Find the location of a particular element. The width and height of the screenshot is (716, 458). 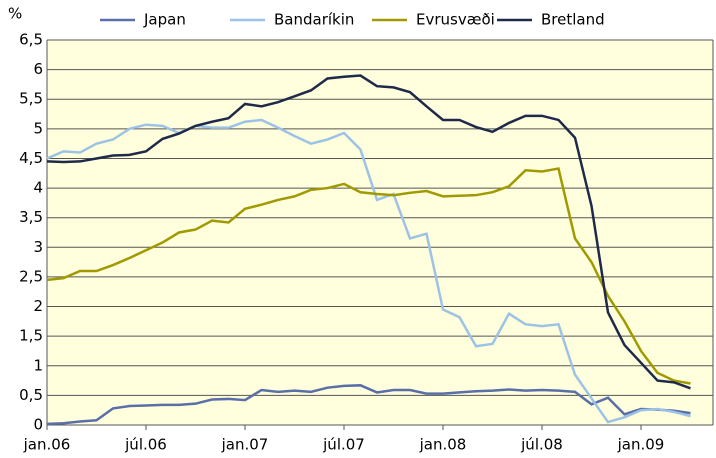

y-tick-label: 2 is located at coordinates (38, 306).